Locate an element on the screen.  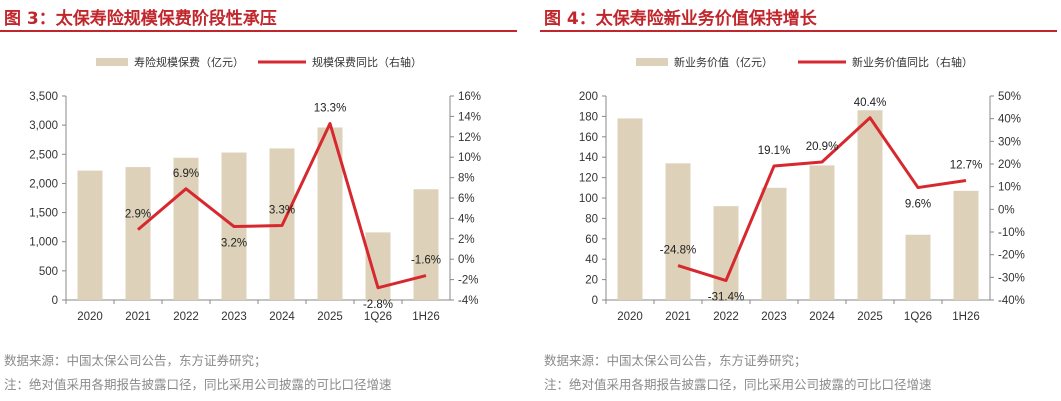
y-tick-label-left: 120 is located at coordinates (588, 179).